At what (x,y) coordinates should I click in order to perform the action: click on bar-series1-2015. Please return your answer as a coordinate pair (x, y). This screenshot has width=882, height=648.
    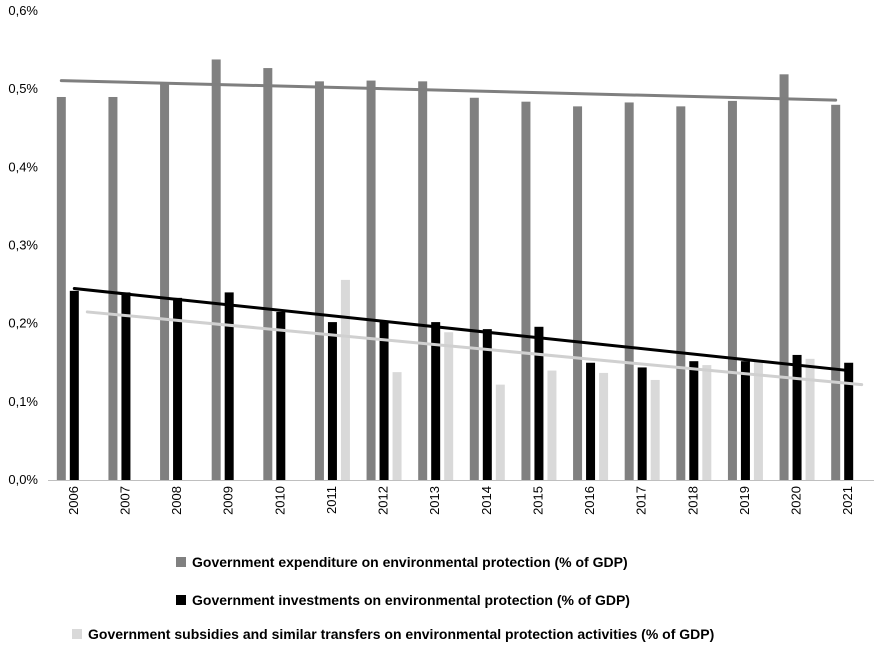
    Looking at the image, I should click on (539, 403).